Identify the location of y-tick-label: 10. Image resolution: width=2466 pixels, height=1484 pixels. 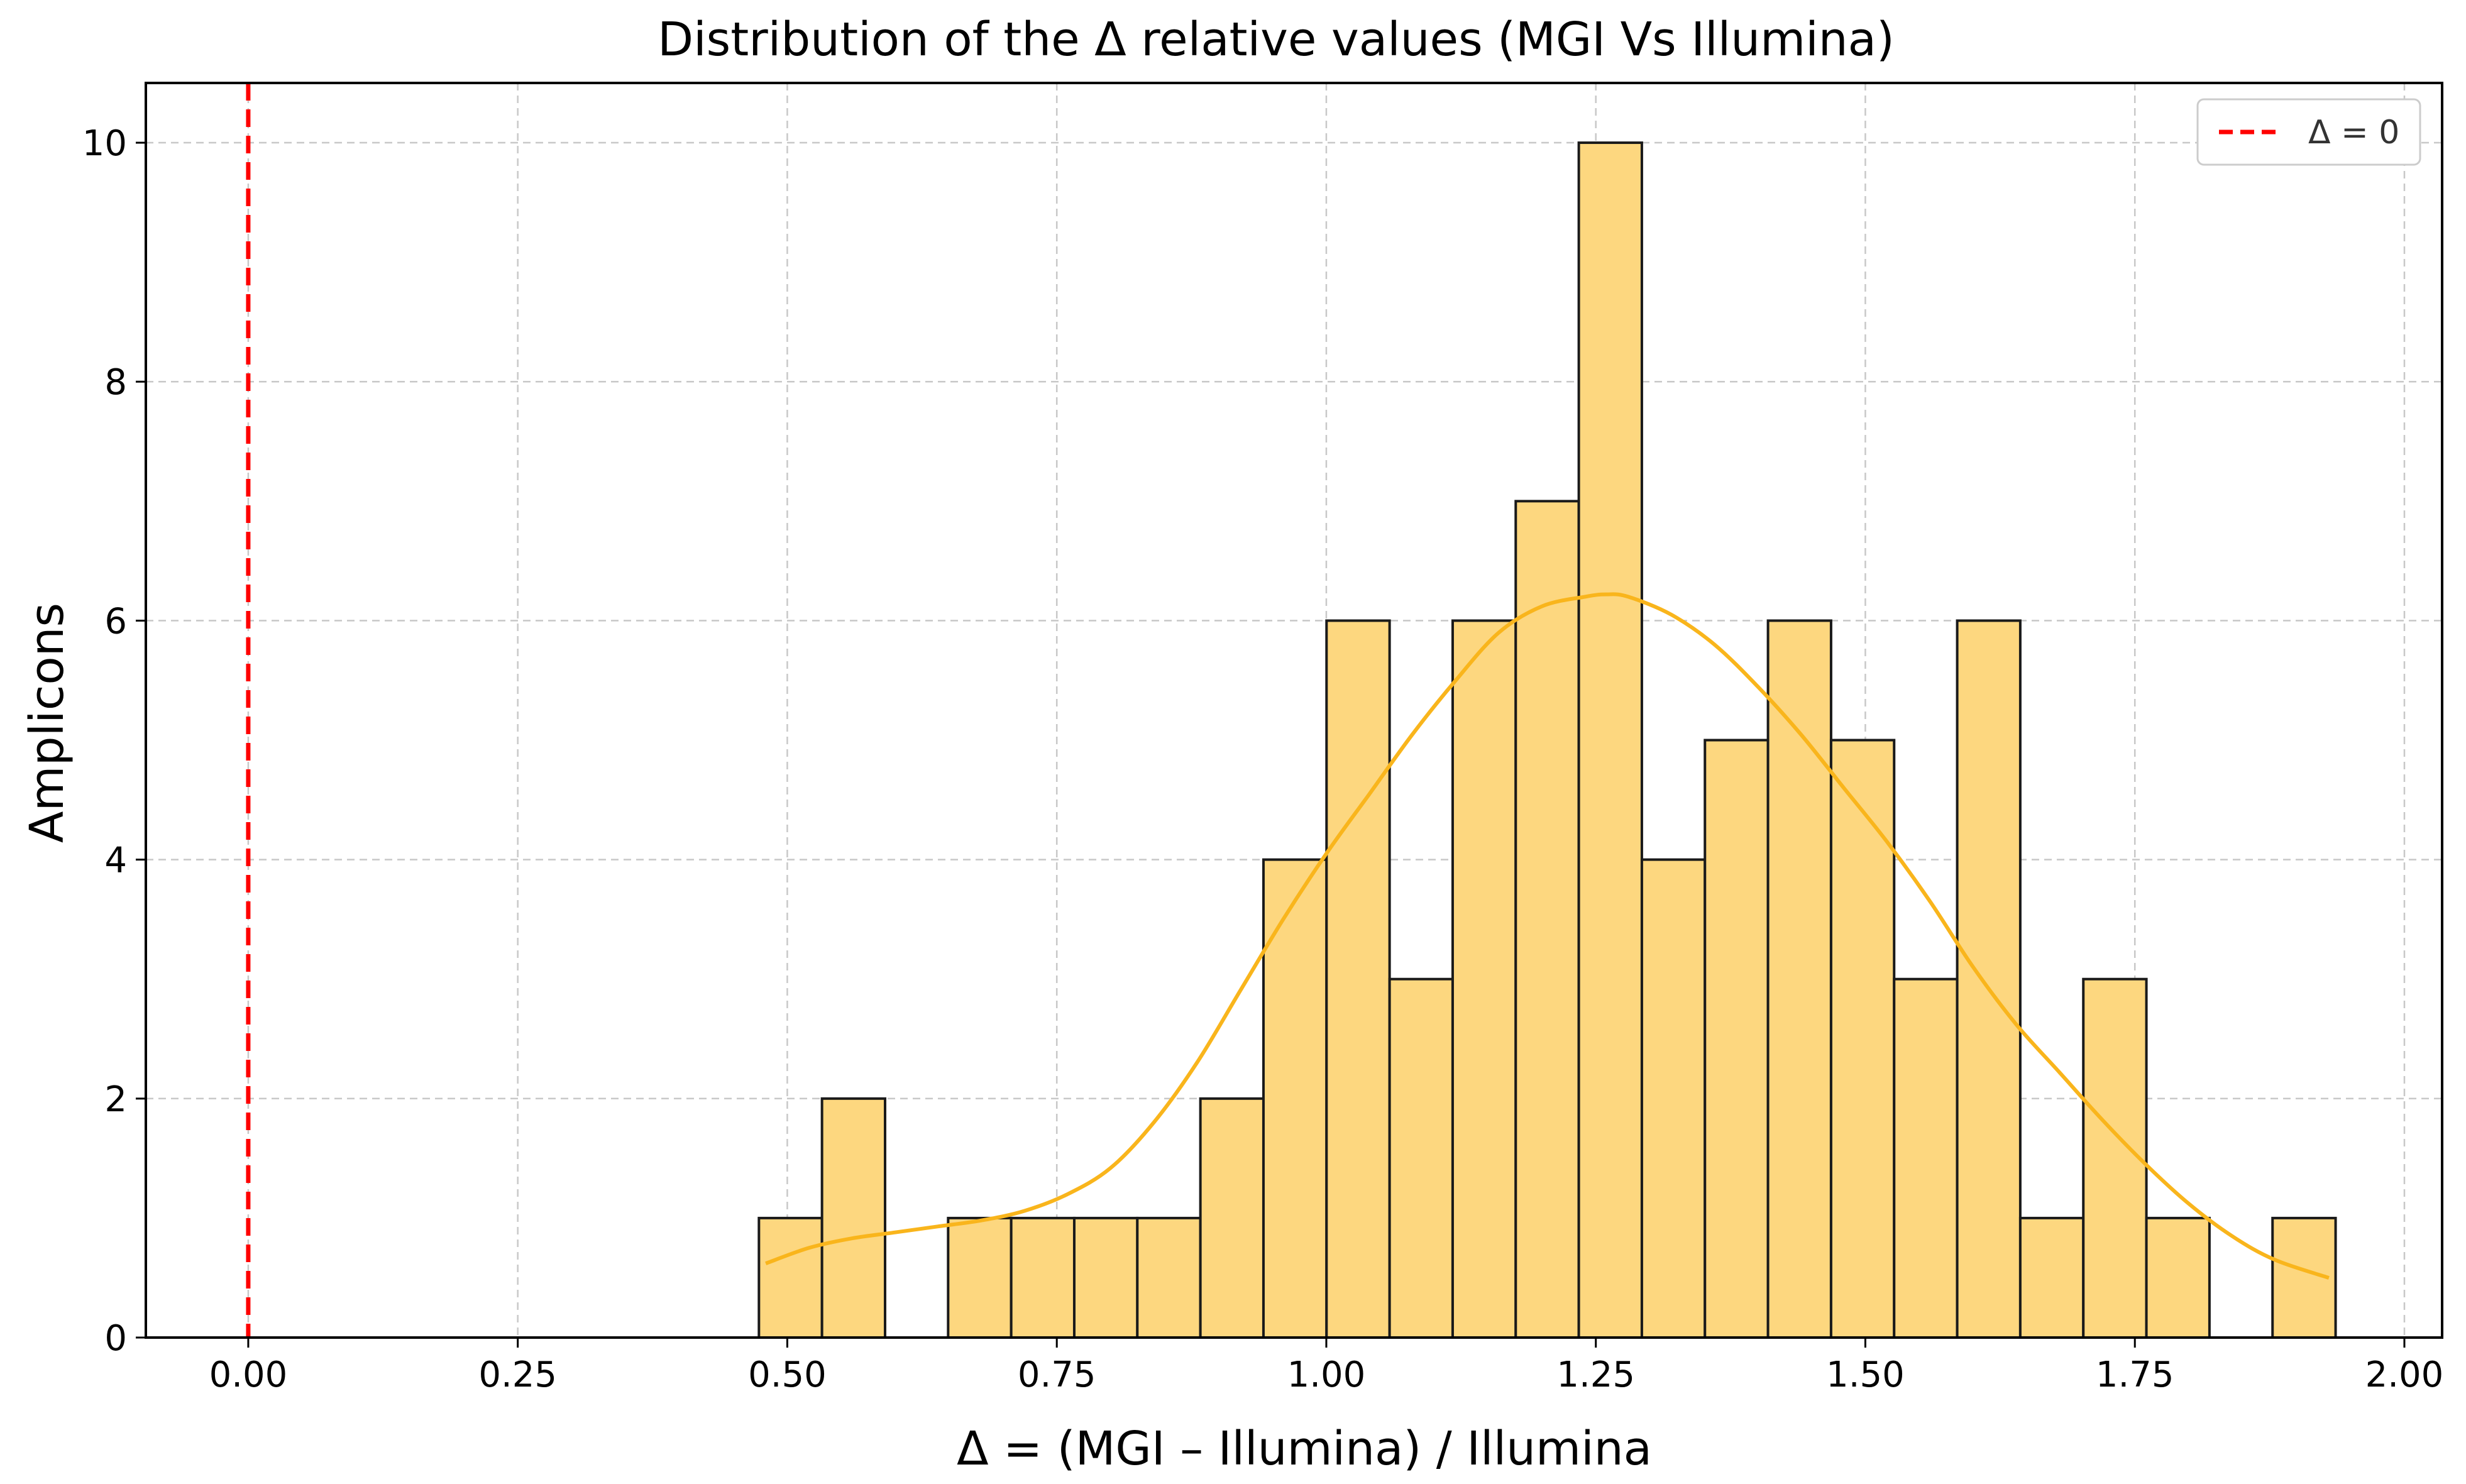
(104, 143).